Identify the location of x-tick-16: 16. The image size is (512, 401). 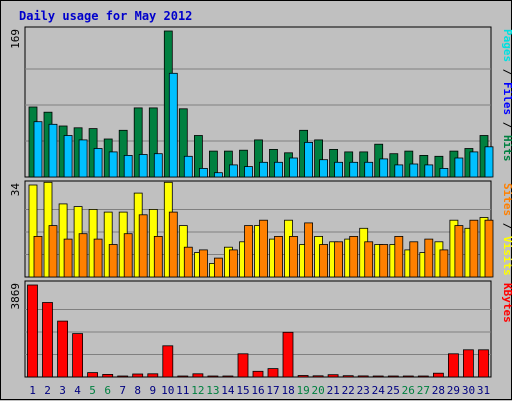
(257, 390).